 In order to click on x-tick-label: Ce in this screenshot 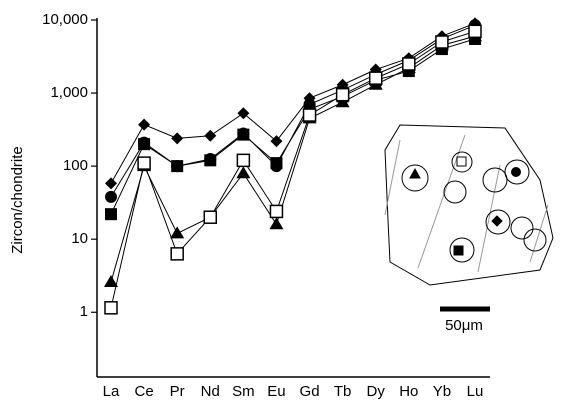, I will do `click(143, 391)`.